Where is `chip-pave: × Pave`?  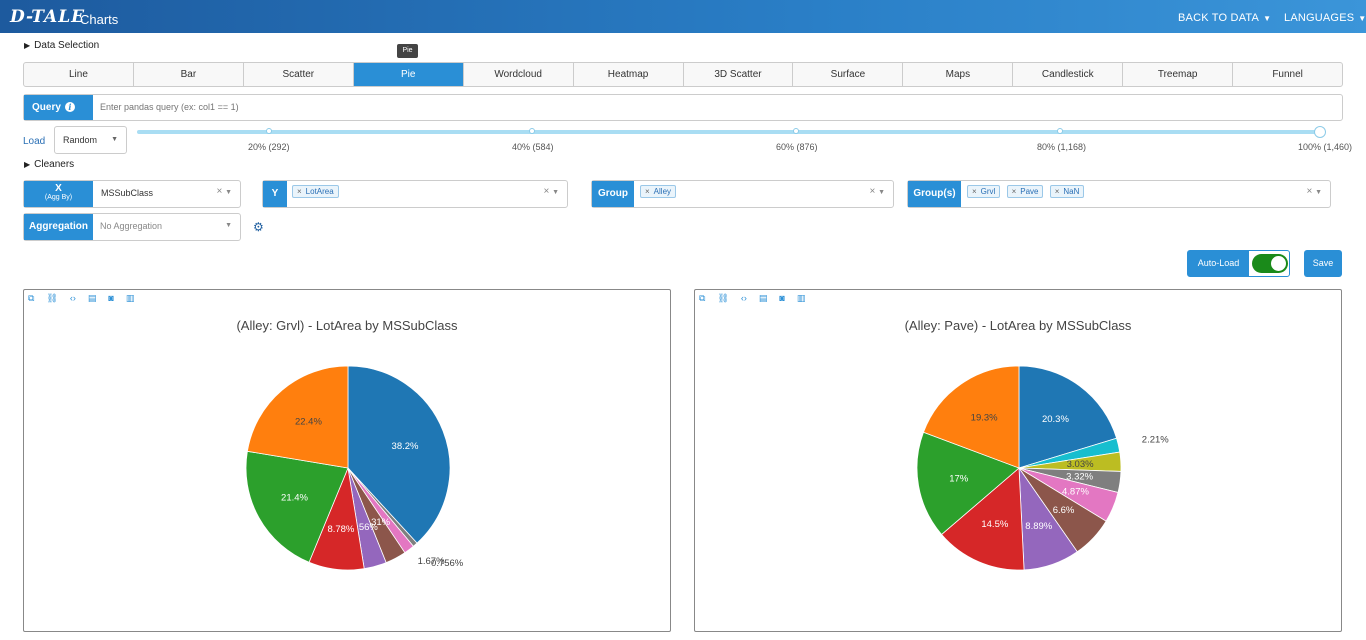
chip-pave: × Pave is located at coordinates (1025, 191).